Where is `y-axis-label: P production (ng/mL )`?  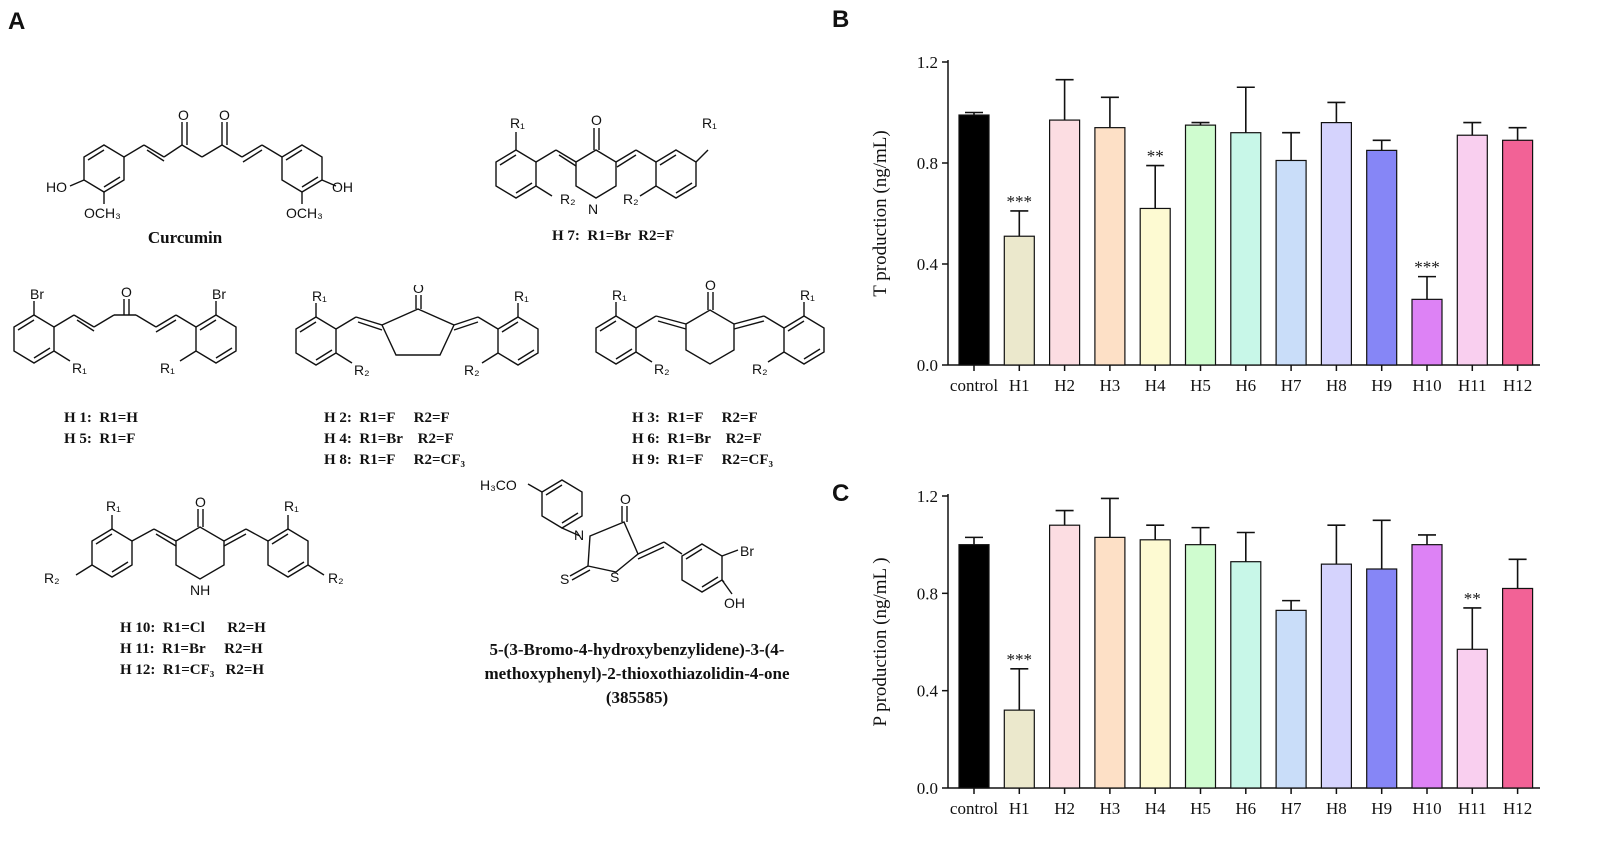
y-axis-label: P production (ng/mL ) is located at coordinates (880, 641).